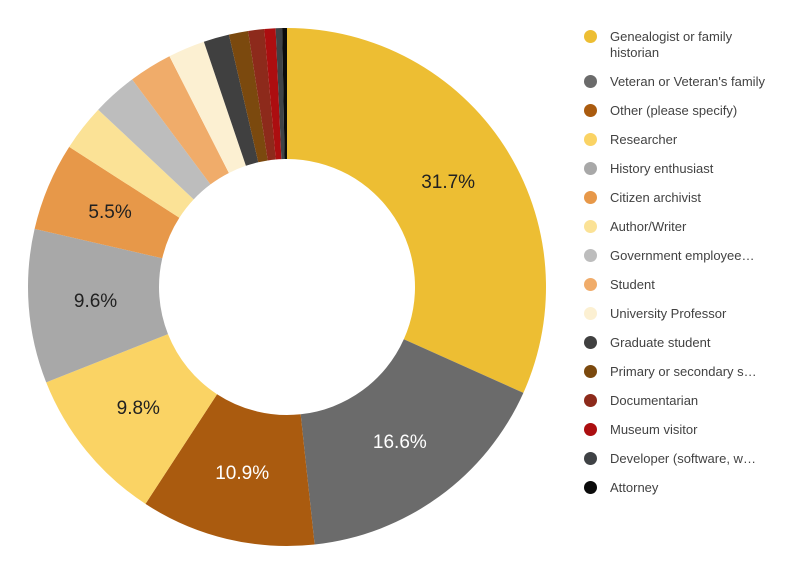 This screenshot has width=800, height=575. What do you see at coordinates (400, 442) in the screenshot?
I see `slice-label-veteran-or-veteran-s-family: 16.6%` at bounding box center [400, 442].